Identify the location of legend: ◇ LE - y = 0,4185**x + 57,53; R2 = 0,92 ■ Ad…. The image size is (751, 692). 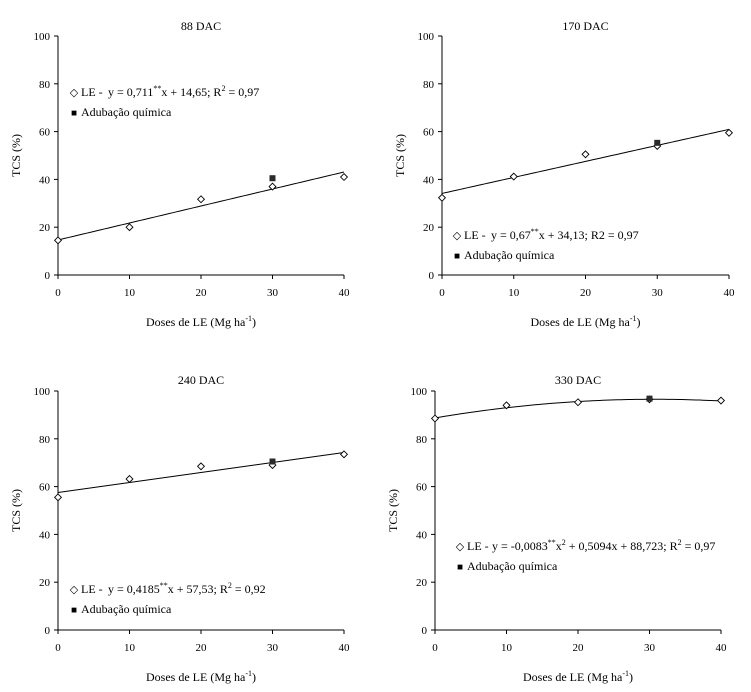
(168, 598).